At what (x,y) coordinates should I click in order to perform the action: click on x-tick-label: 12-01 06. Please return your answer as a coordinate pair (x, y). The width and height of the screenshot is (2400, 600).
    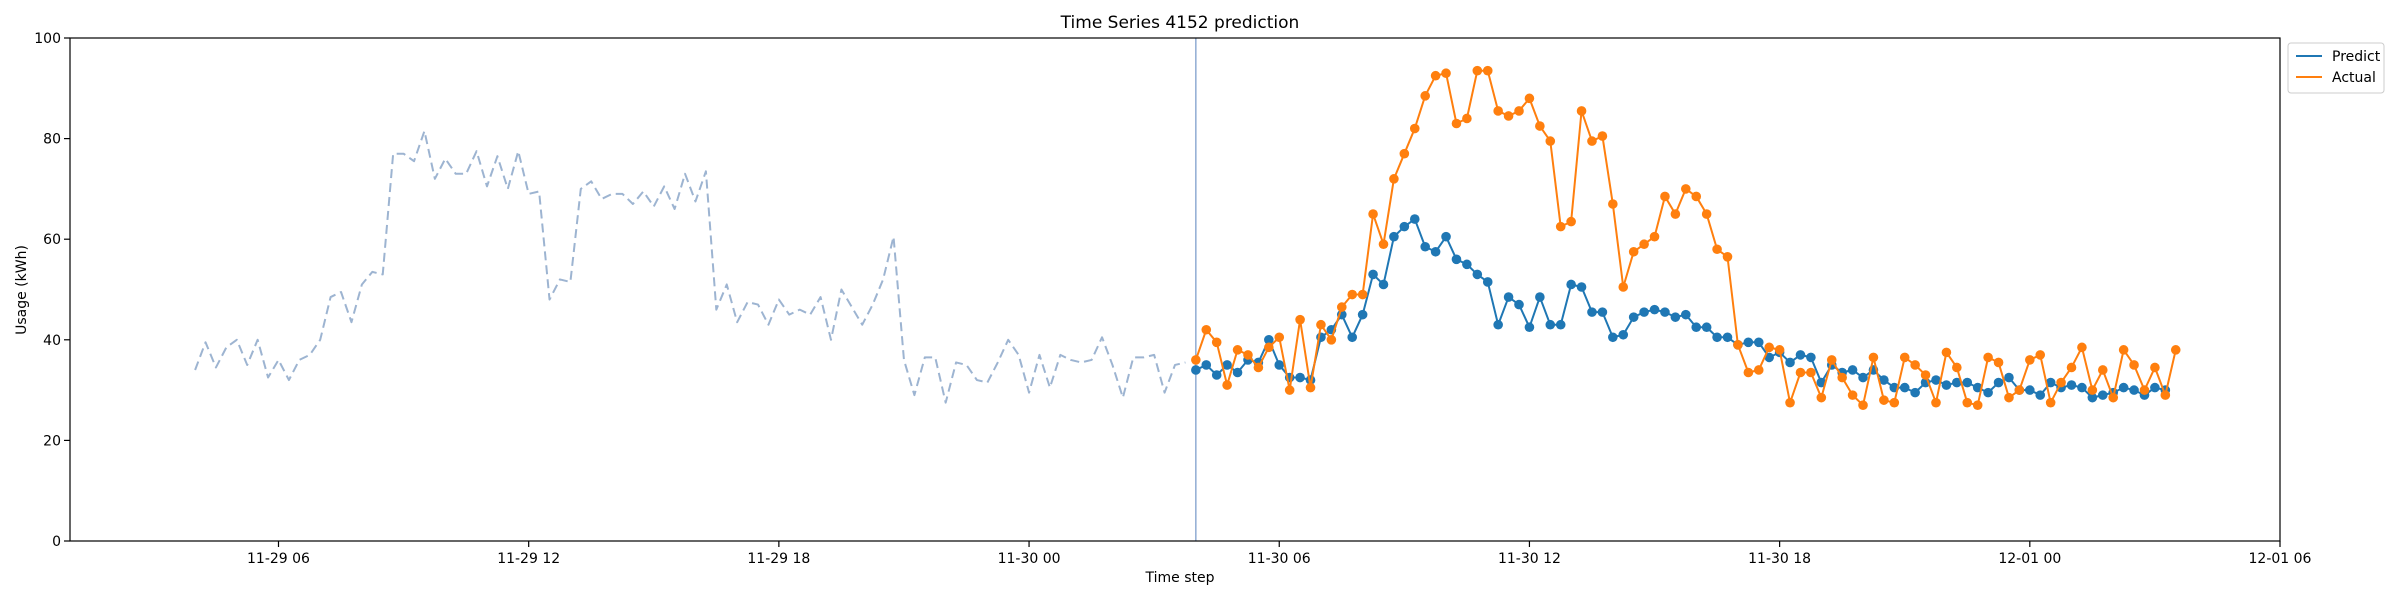
    Looking at the image, I should click on (2280, 559).